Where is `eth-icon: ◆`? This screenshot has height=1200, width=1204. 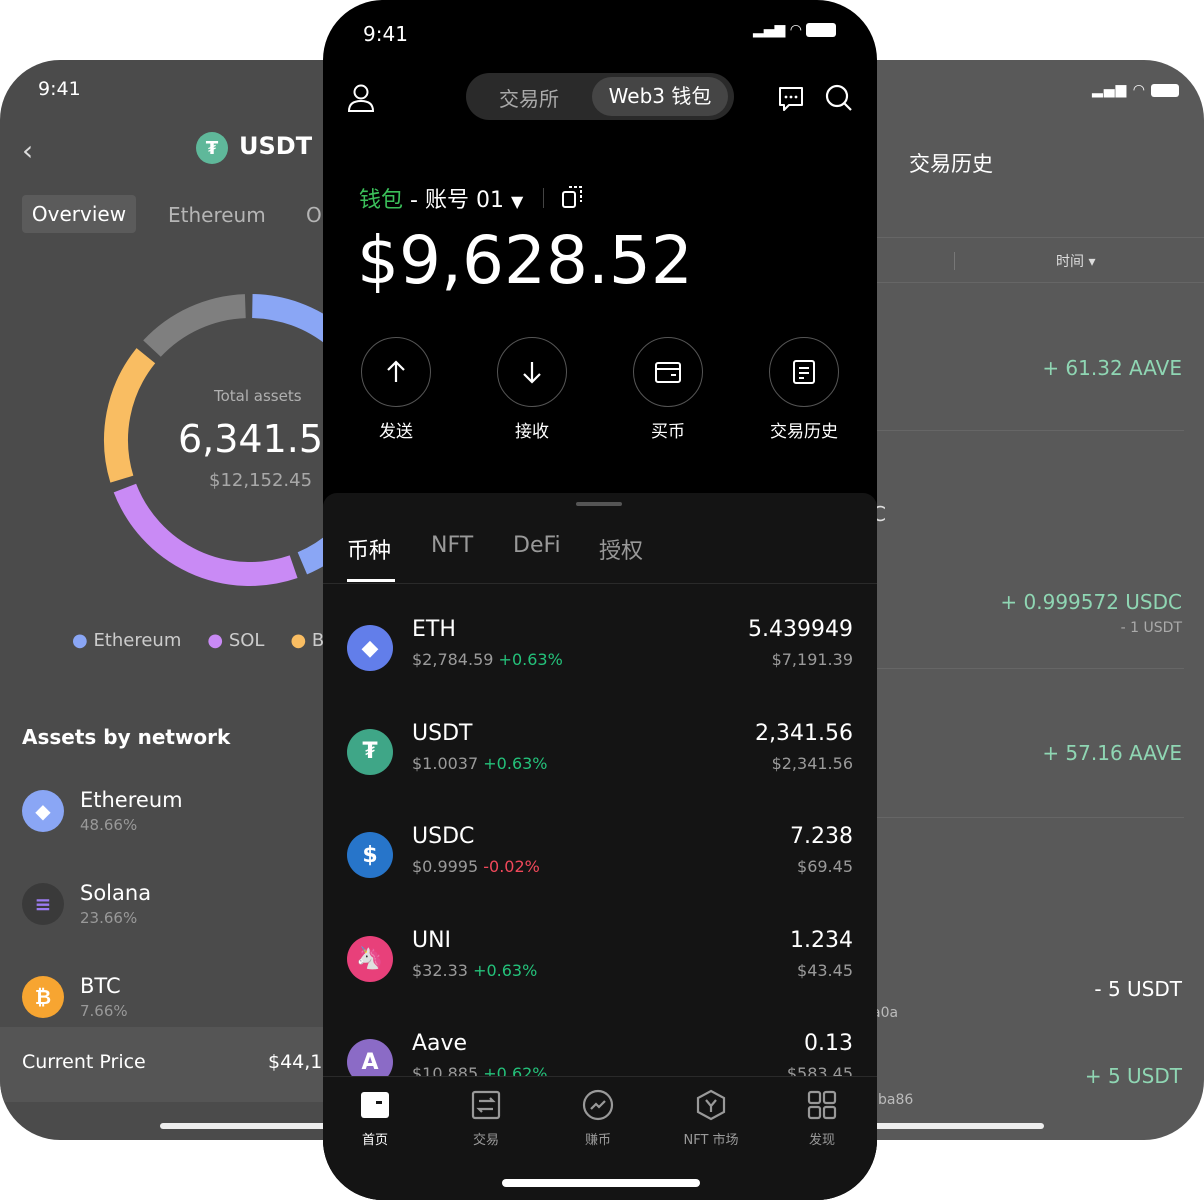 eth-icon: ◆ is located at coordinates (370, 648).